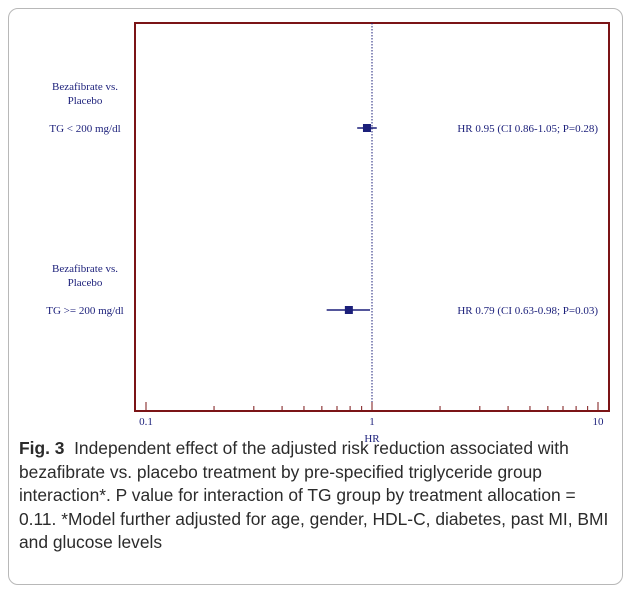 This screenshot has height=589, width=625. Describe the element at coordinates (84, 129) in the screenshot. I see `row-group-label: TG < 200 mg/dl` at that location.